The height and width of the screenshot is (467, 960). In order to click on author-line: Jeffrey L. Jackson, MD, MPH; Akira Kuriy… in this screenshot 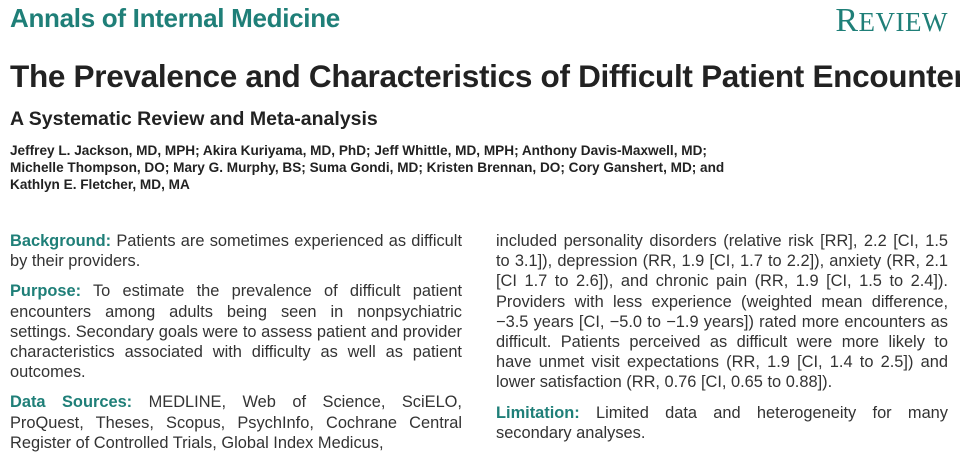, I will do `click(358, 150)`.